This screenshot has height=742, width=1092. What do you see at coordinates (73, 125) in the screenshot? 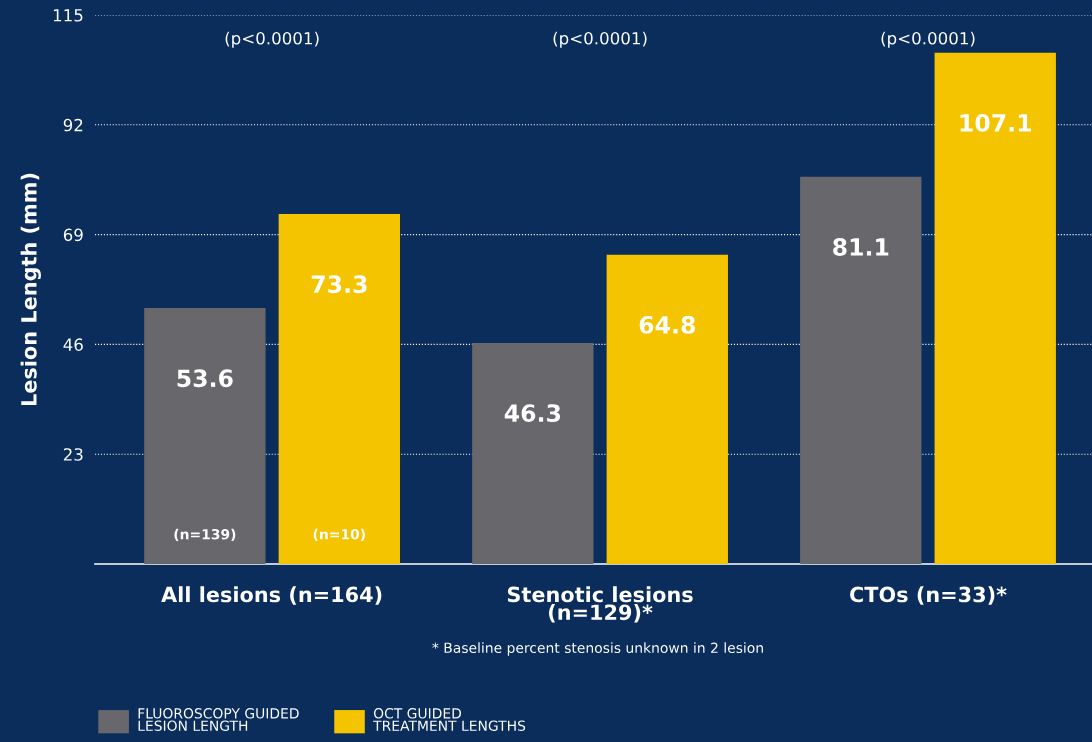
I see `y-tick-label: 92` at bounding box center [73, 125].